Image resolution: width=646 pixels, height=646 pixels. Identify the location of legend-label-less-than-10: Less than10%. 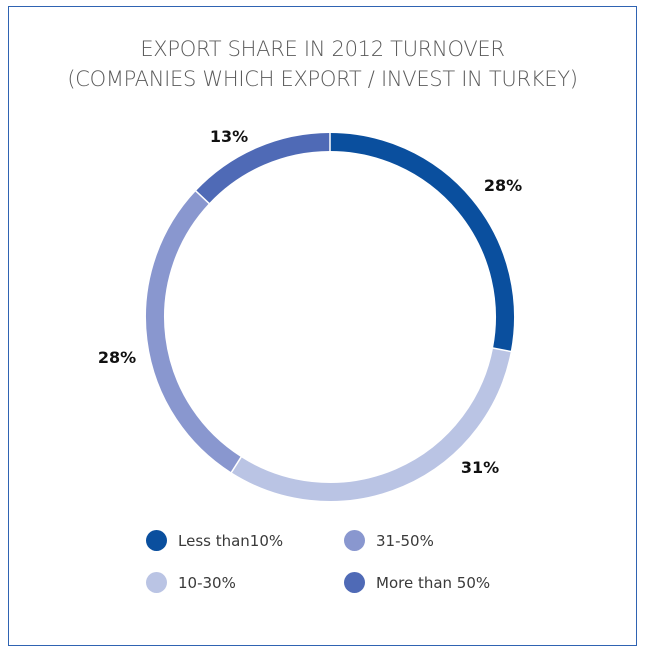
(231, 540).